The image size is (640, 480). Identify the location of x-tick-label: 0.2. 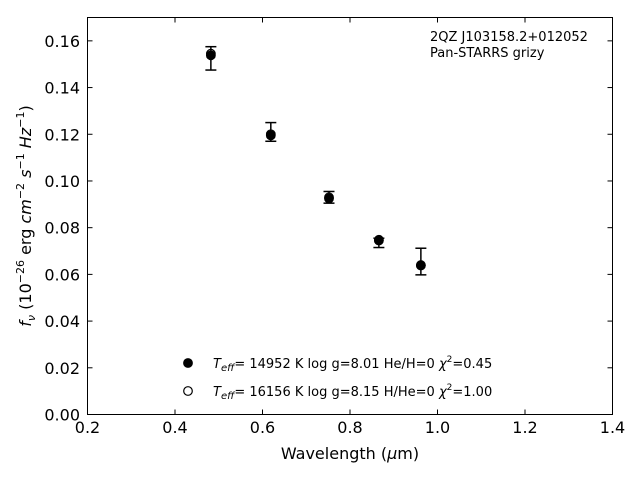
(87, 427).